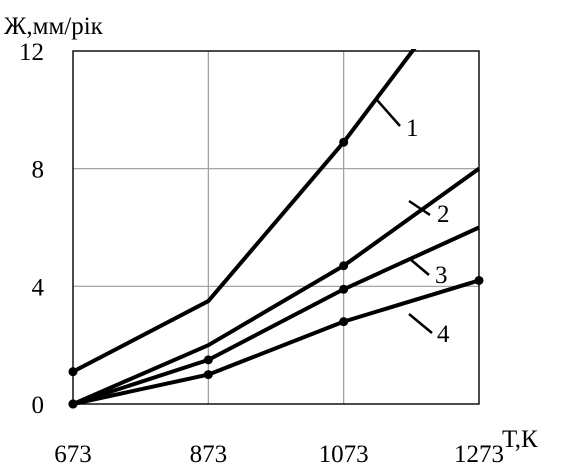 The height and width of the screenshot is (468, 568). What do you see at coordinates (31, 52) in the screenshot?
I see `y-tick-label: 12` at bounding box center [31, 52].